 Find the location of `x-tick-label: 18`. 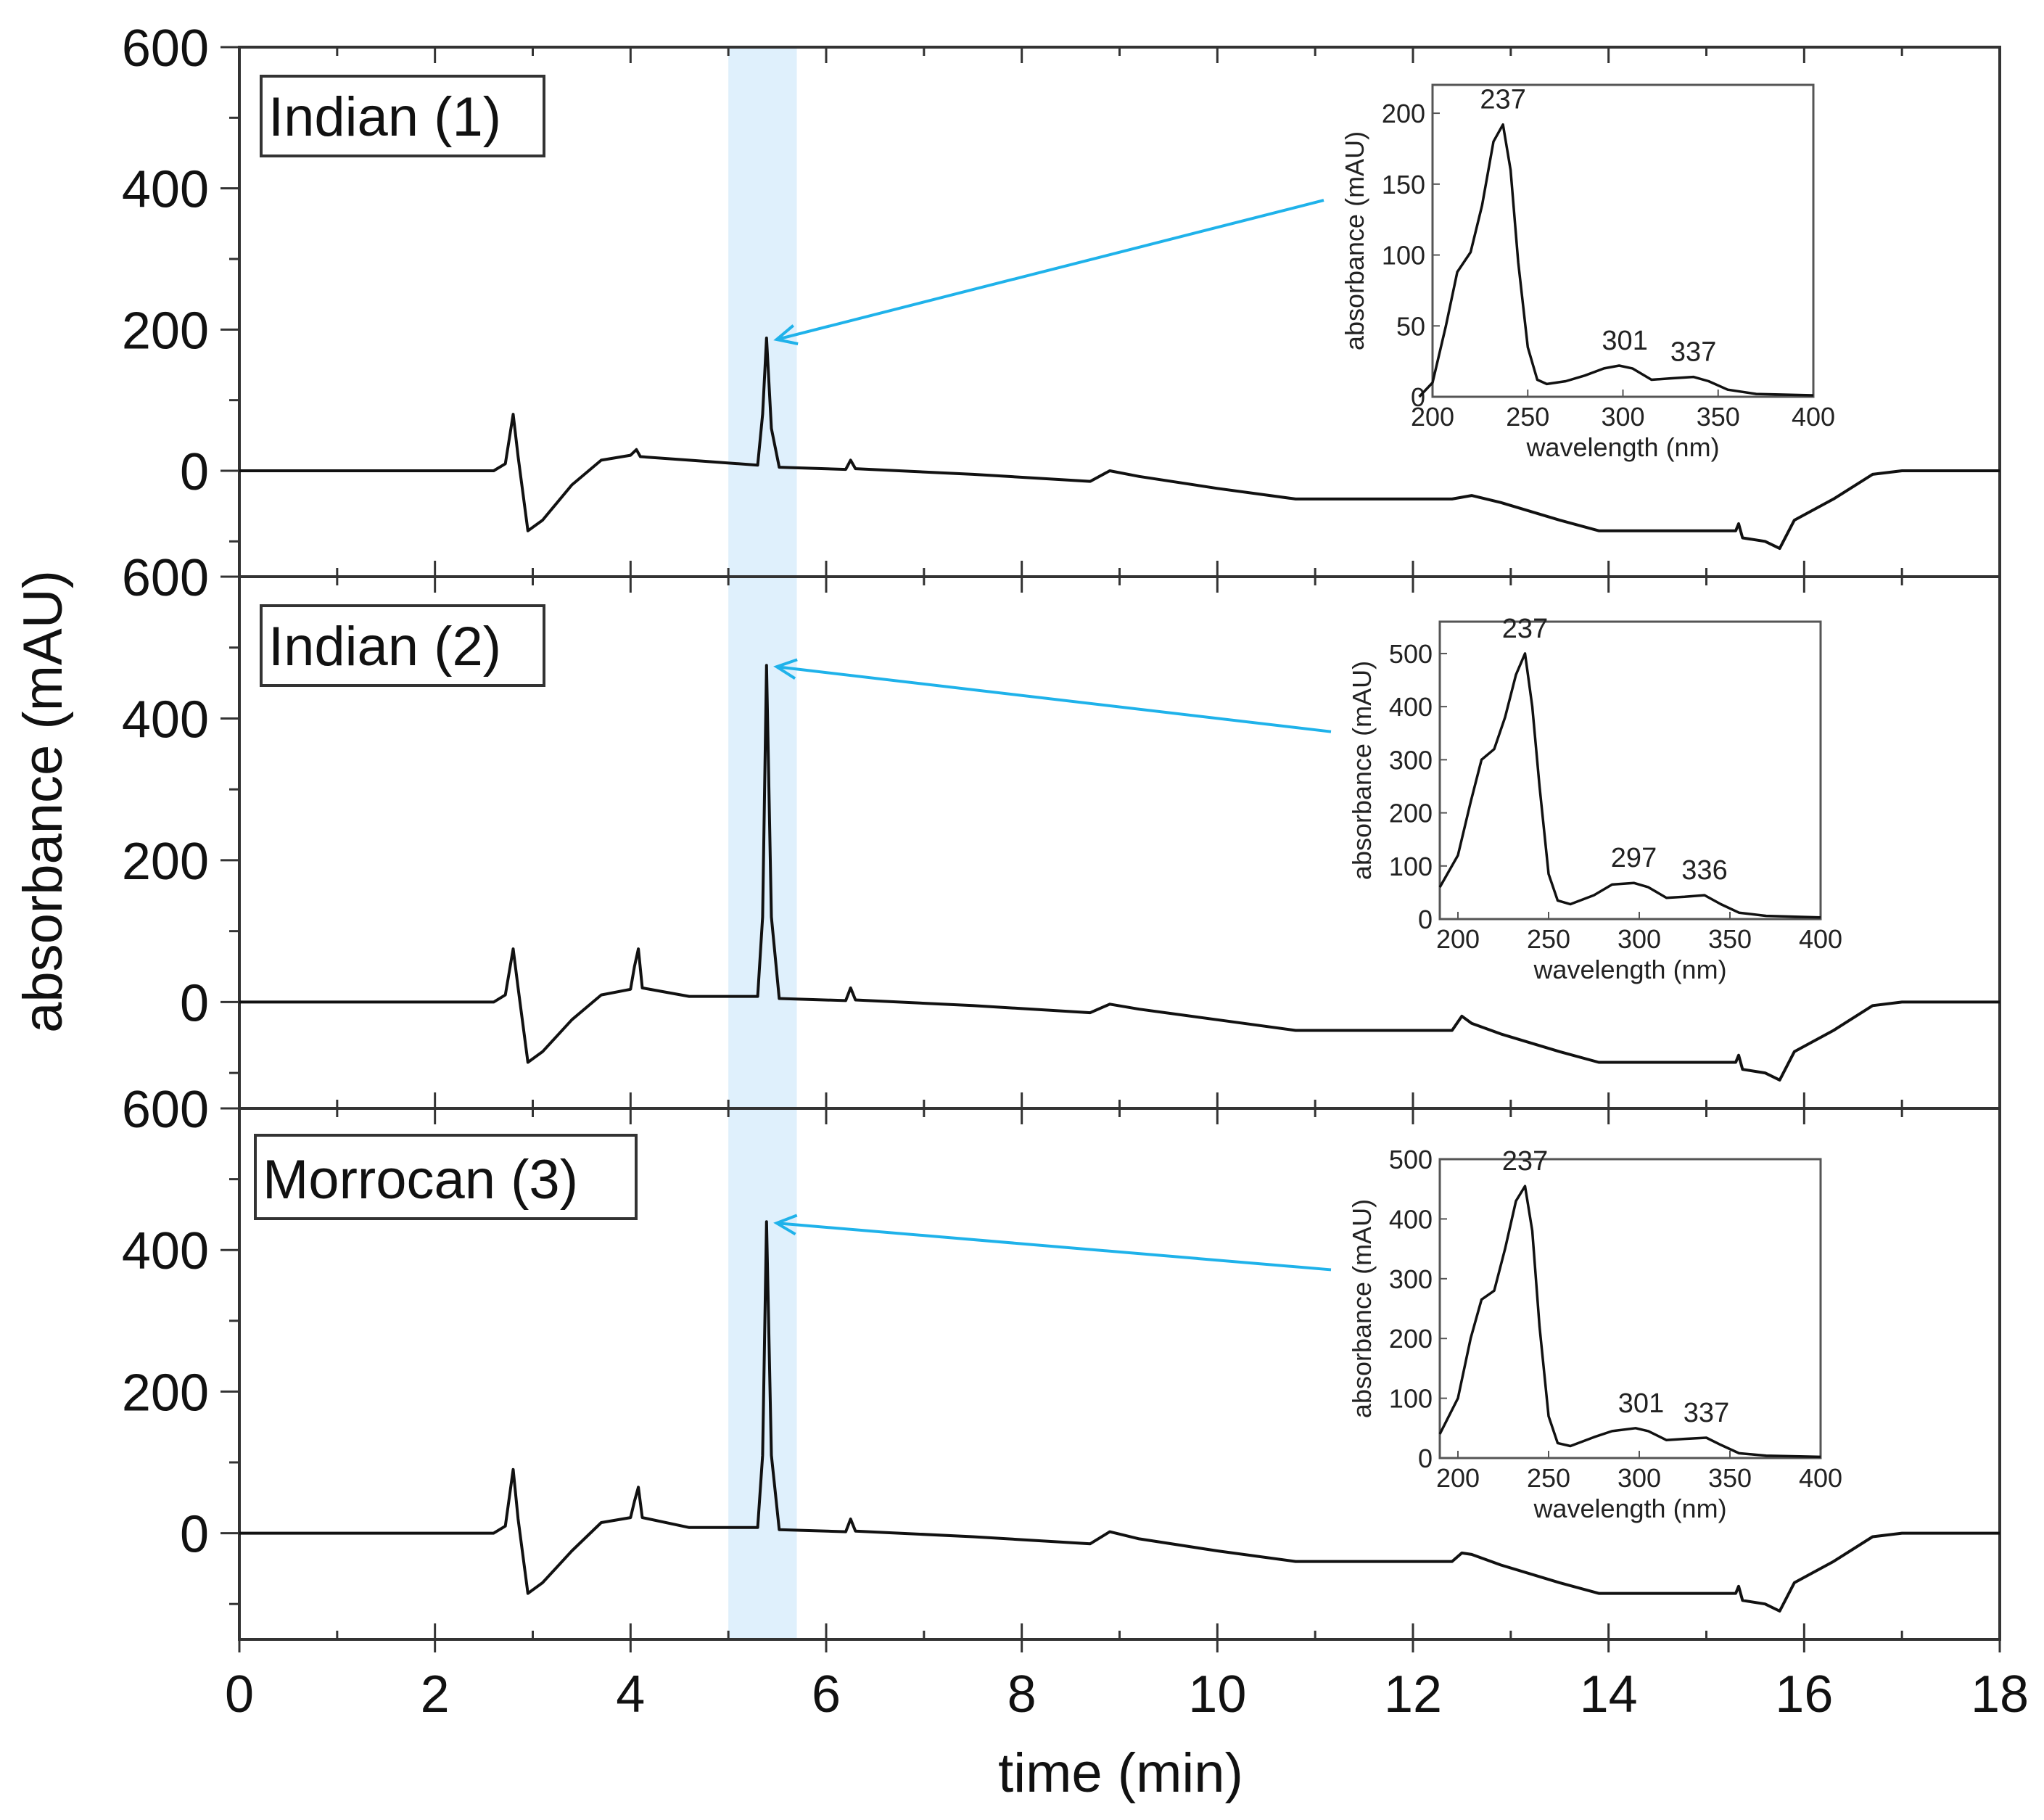

x-tick-label: 18 is located at coordinates (2000, 1695).